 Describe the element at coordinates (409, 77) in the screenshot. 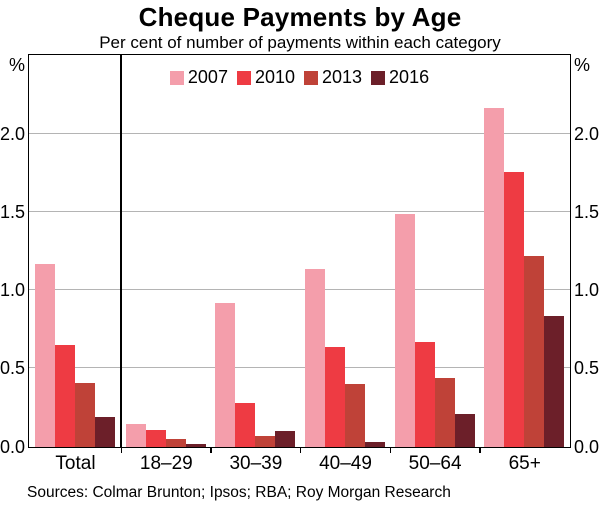

I see `legend-label-2016: 2016` at that location.